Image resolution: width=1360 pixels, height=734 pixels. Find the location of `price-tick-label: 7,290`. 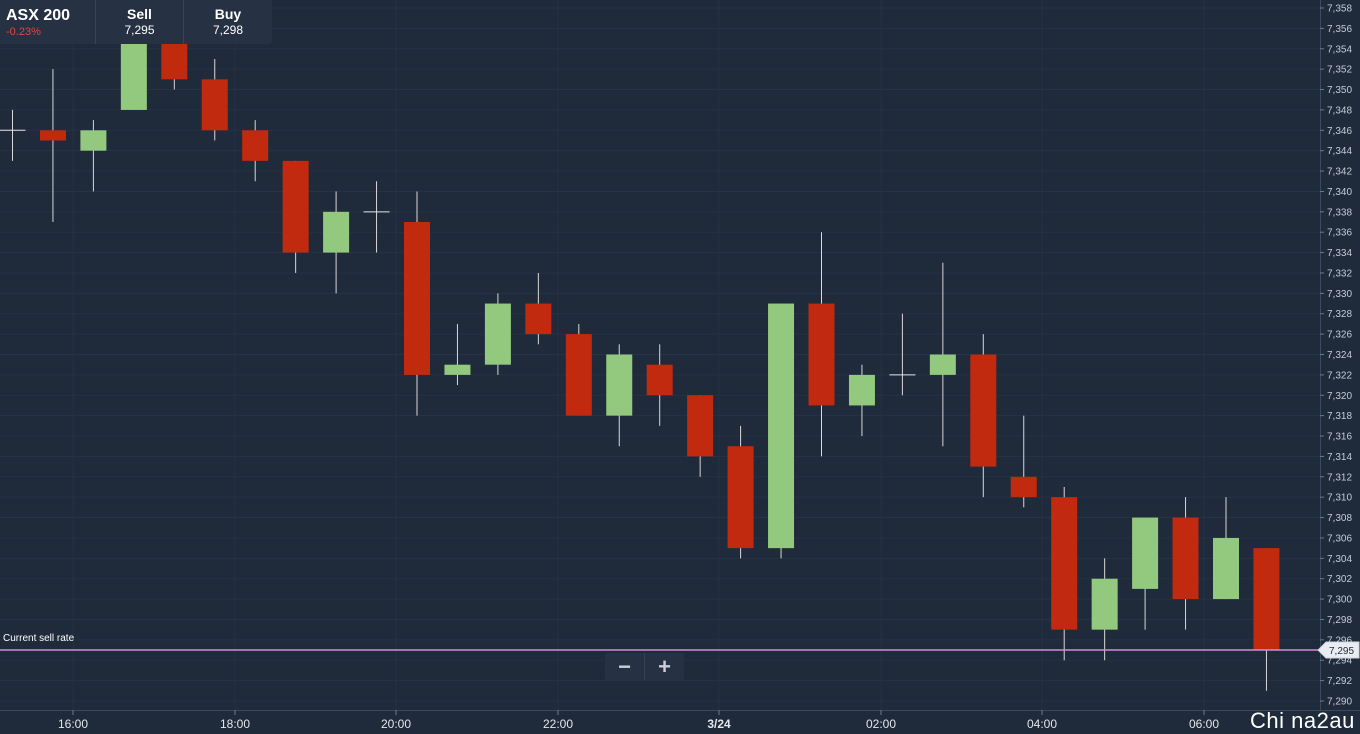

price-tick-label: 7,290 is located at coordinates (1339, 702).